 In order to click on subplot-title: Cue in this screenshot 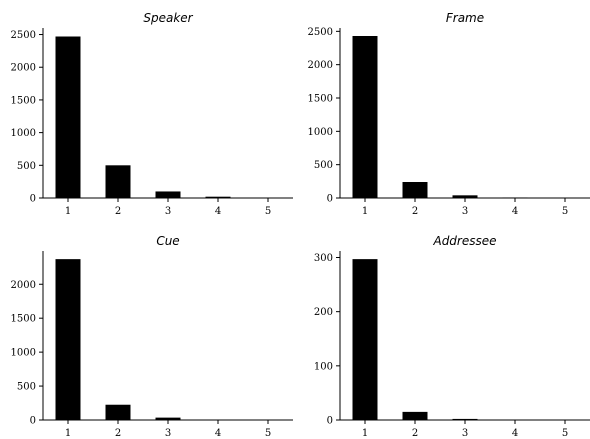, I will do `click(167, 241)`.